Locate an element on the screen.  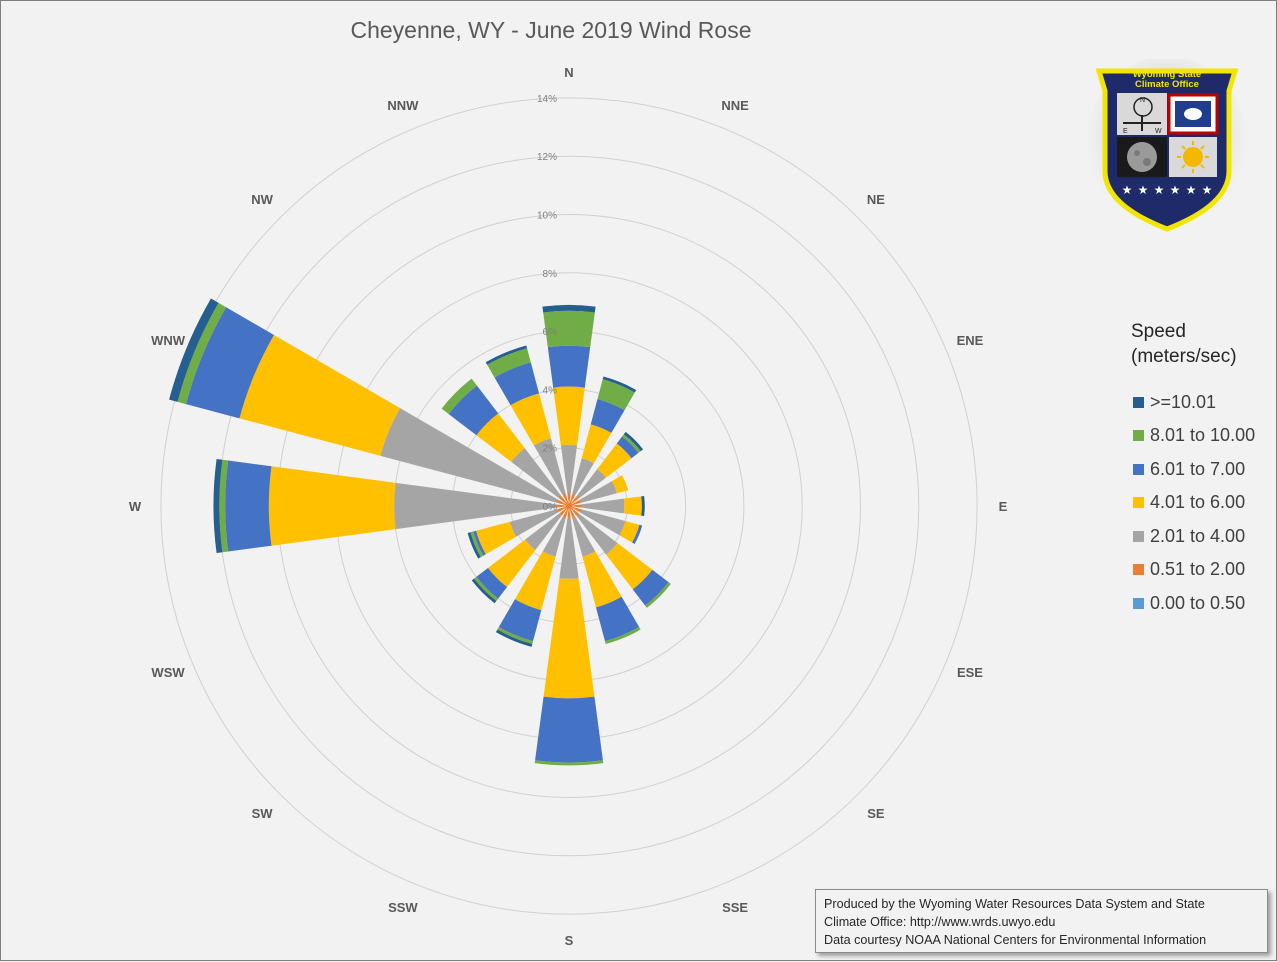
emblem-letter-n: N is located at coordinates (1142, 100).